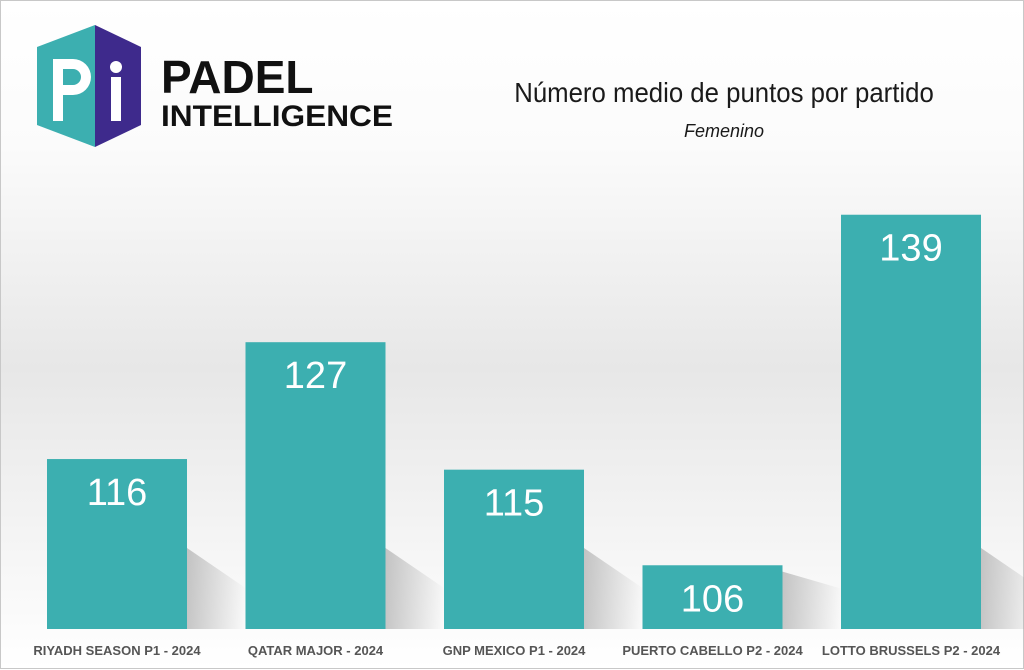  Describe the element at coordinates (515, 650) in the screenshot. I see `category-label: GNP MEXICO P1 - 2024` at that location.